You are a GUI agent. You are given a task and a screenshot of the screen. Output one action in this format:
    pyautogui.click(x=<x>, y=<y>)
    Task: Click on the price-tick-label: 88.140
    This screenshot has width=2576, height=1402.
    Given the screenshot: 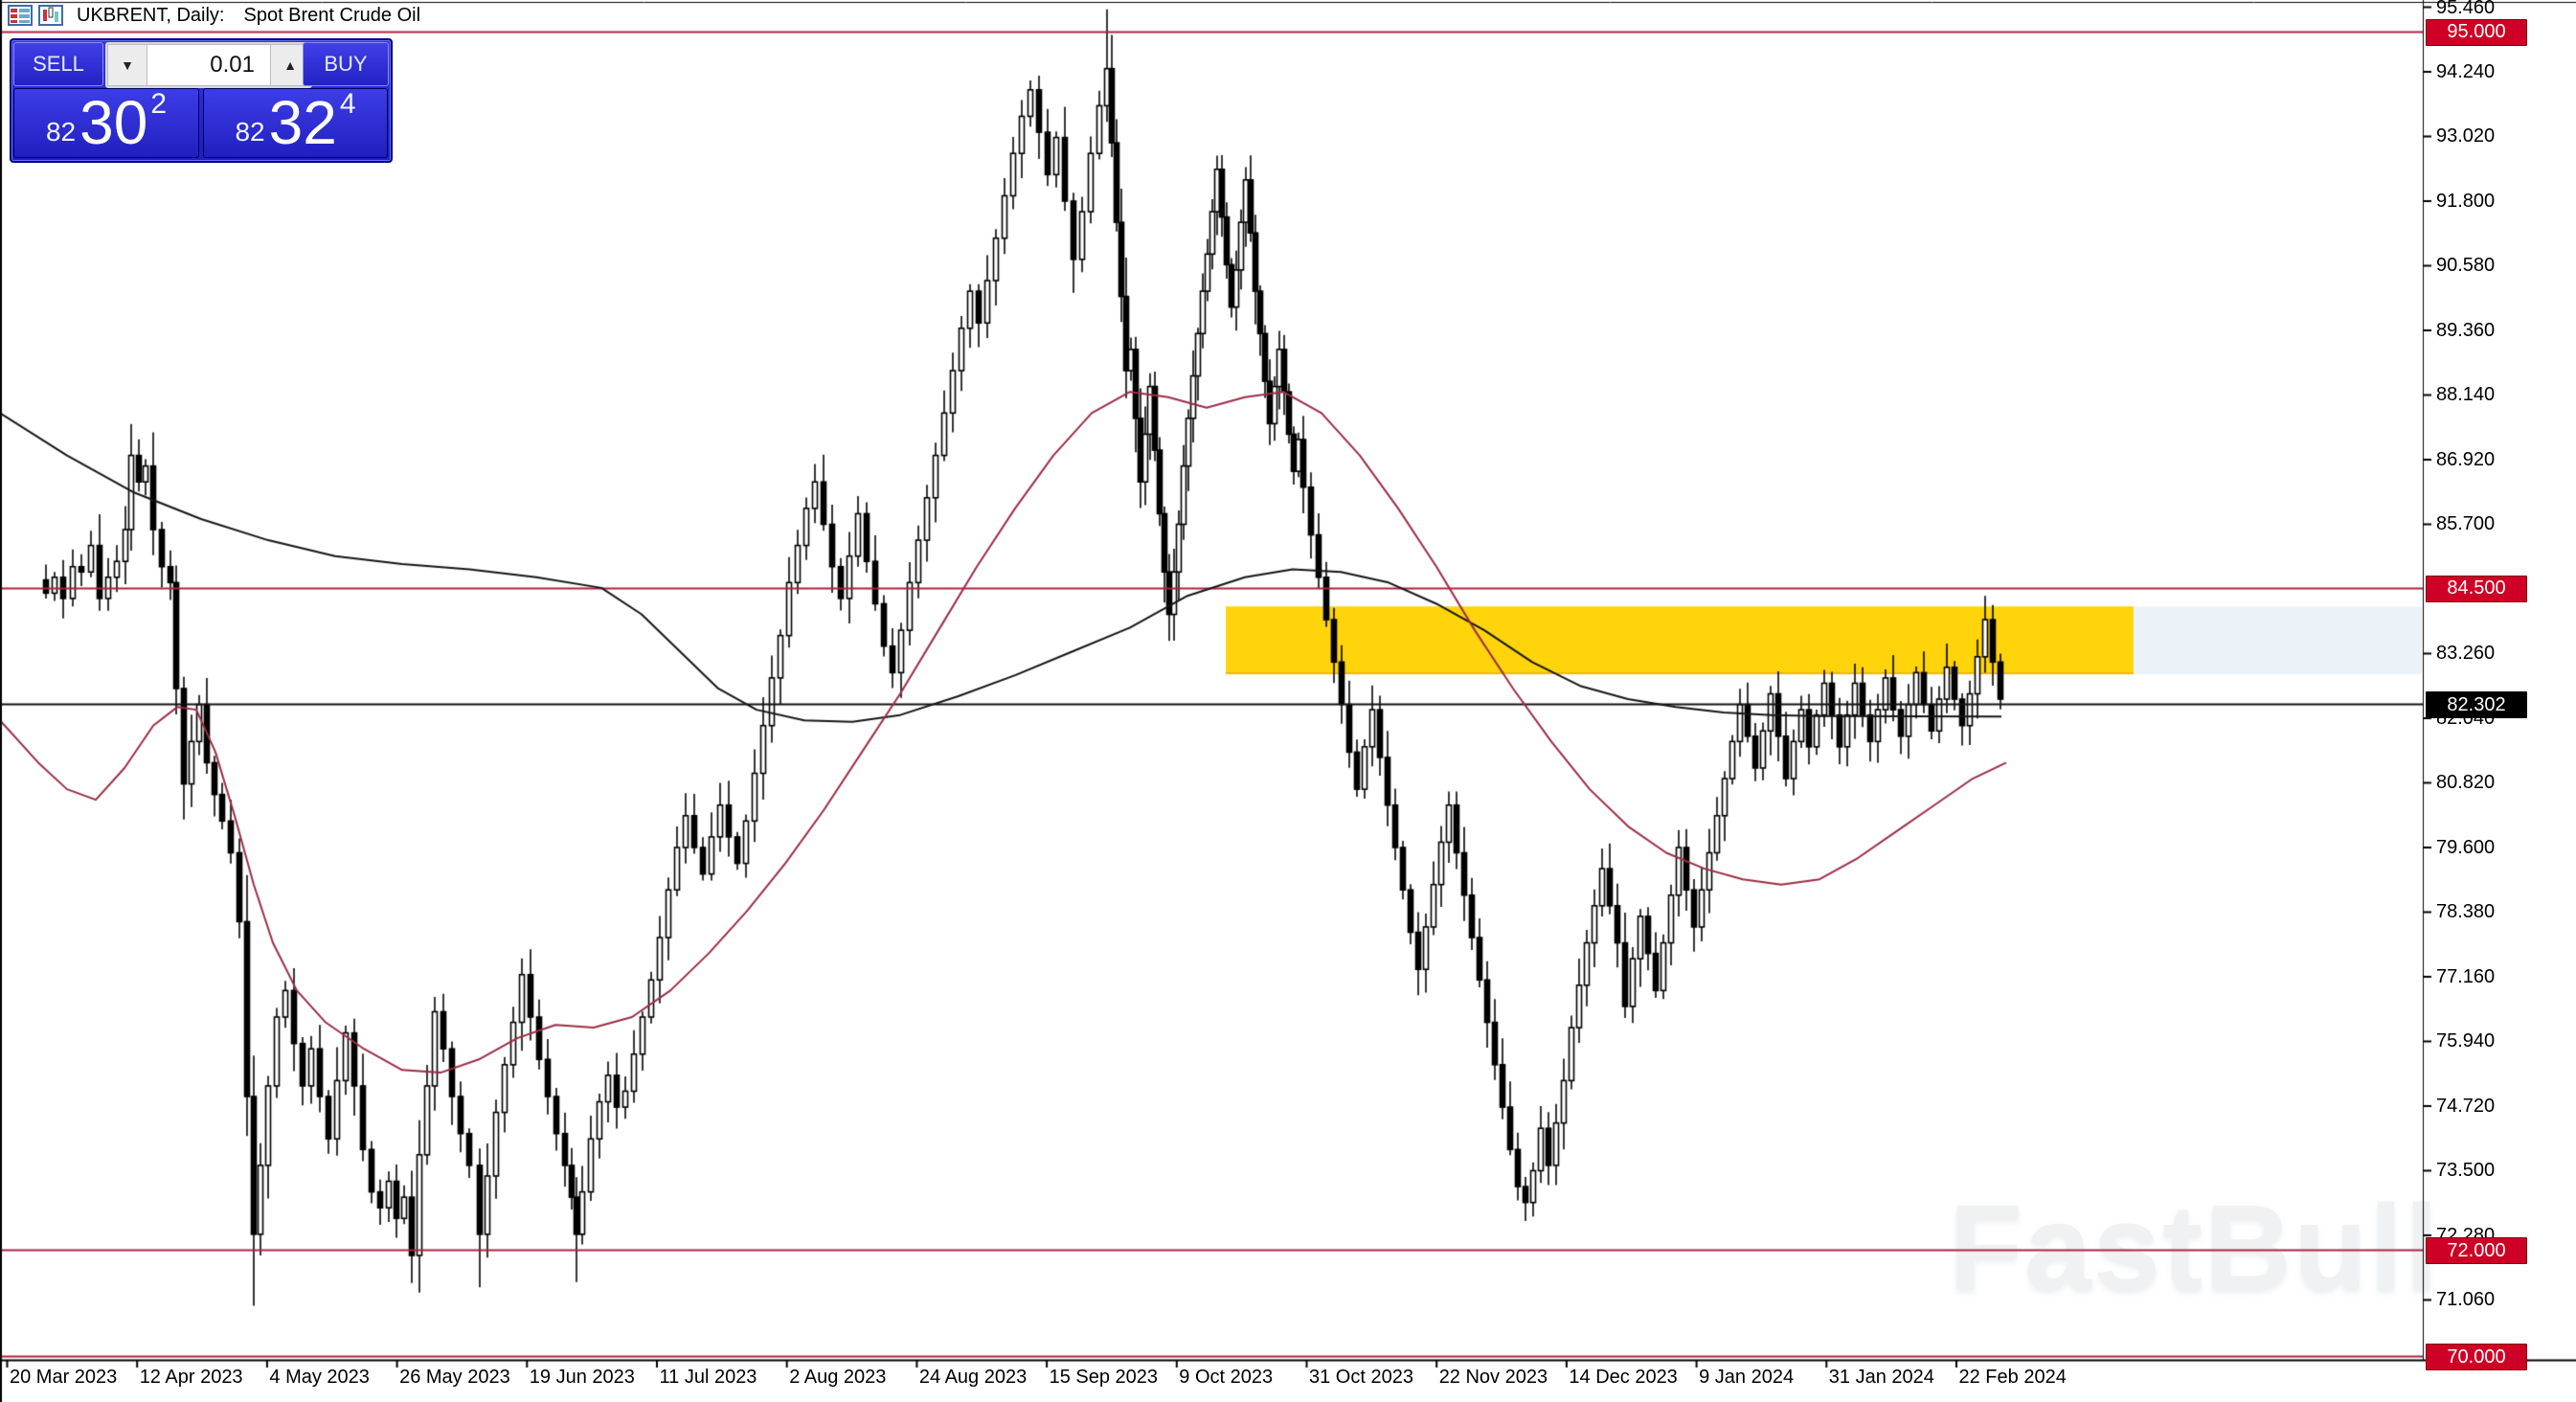 What is the action you would take?
    pyautogui.click(x=2466, y=395)
    